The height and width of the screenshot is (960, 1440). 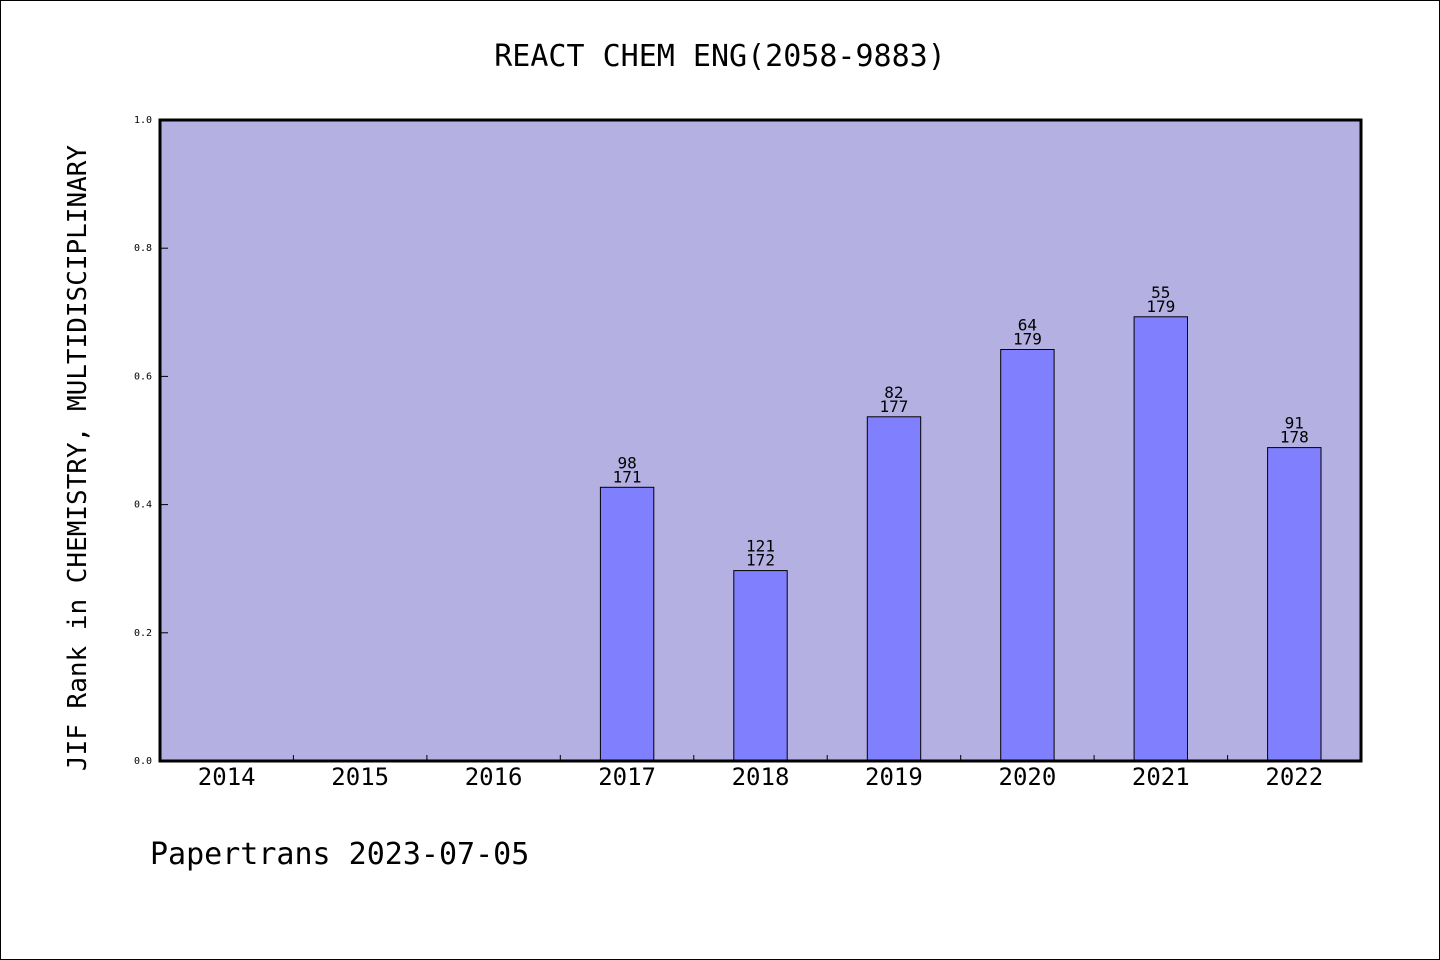 I want to click on bar-rank-label-2022: 91, so click(x=1294, y=423).